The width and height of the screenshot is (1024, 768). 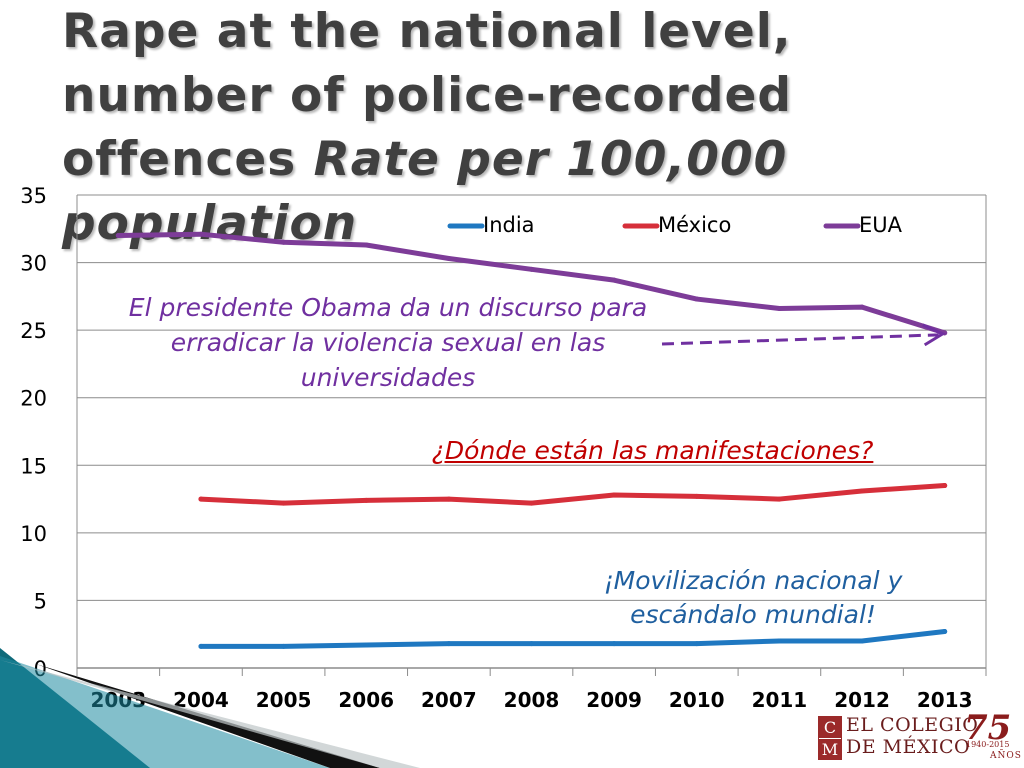 I want to click on annotation-arrow-head, so click(x=934, y=335).